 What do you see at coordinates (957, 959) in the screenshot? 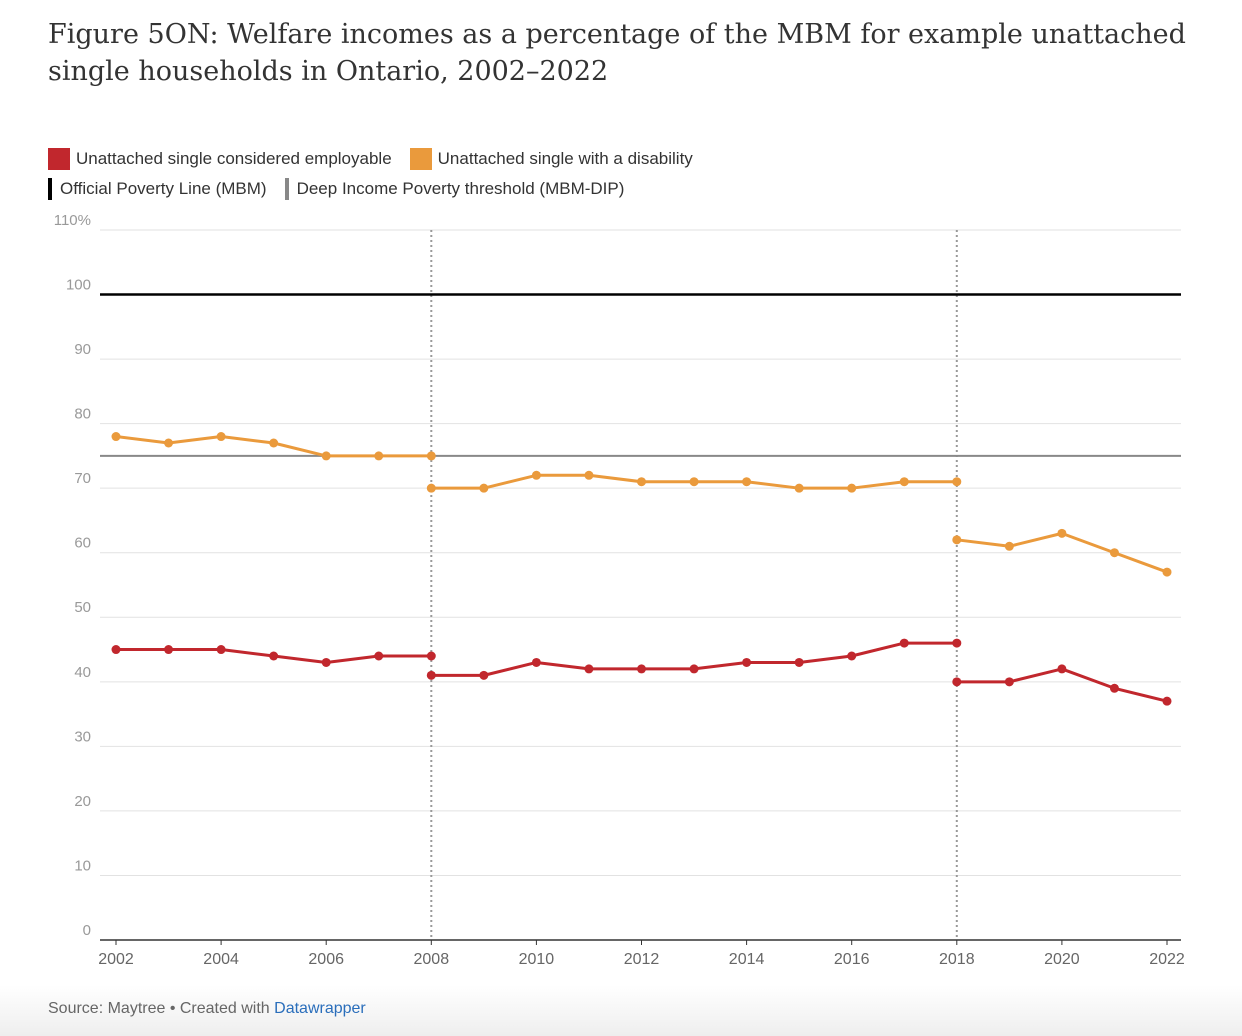
I see `x-tick-label: 2018` at bounding box center [957, 959].